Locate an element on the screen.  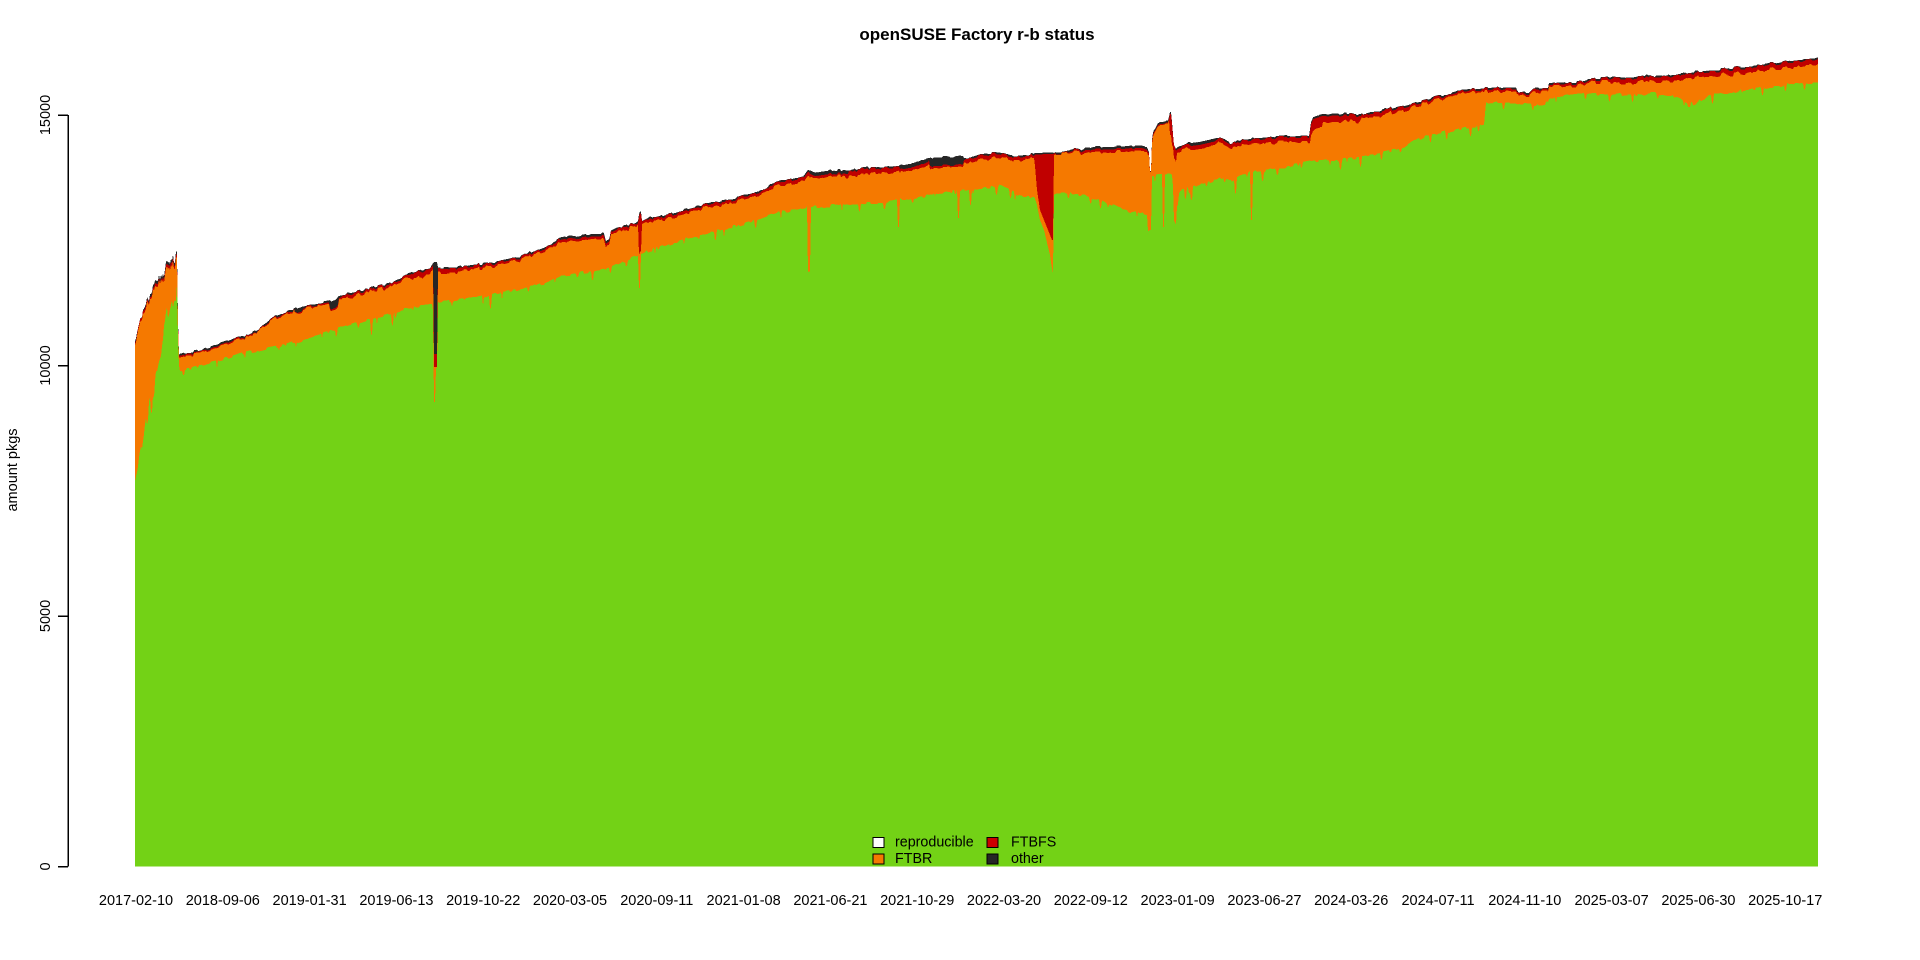
svg-text: 2024-03-26 is located at coordinates (1351, 901).